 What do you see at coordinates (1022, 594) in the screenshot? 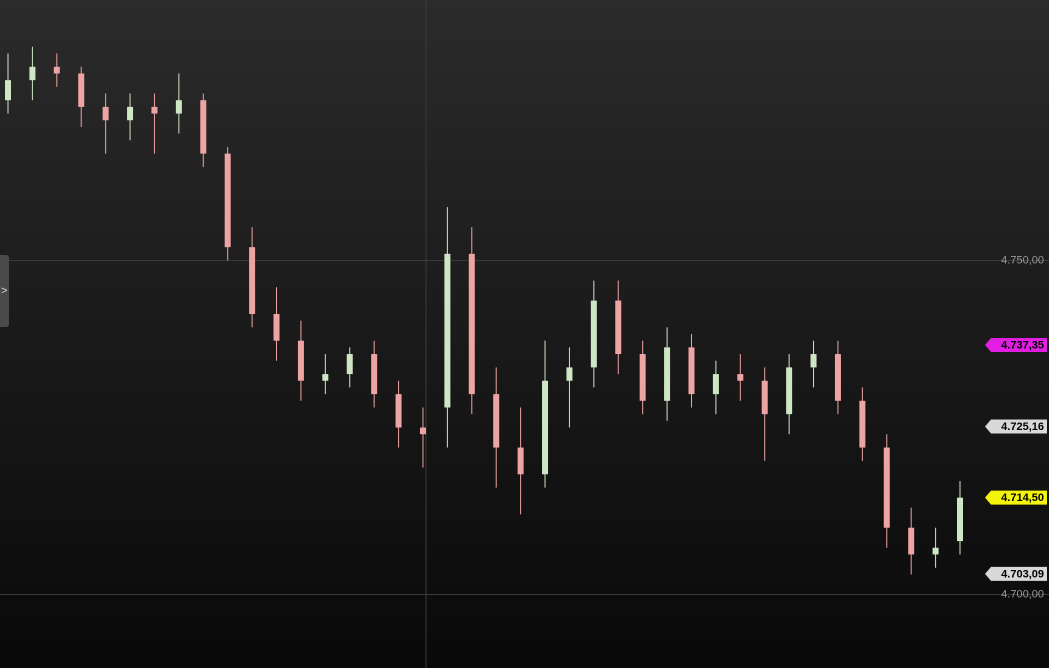
I see `y-tick-label: 4.700,00` at bounding box center [1022, 594].